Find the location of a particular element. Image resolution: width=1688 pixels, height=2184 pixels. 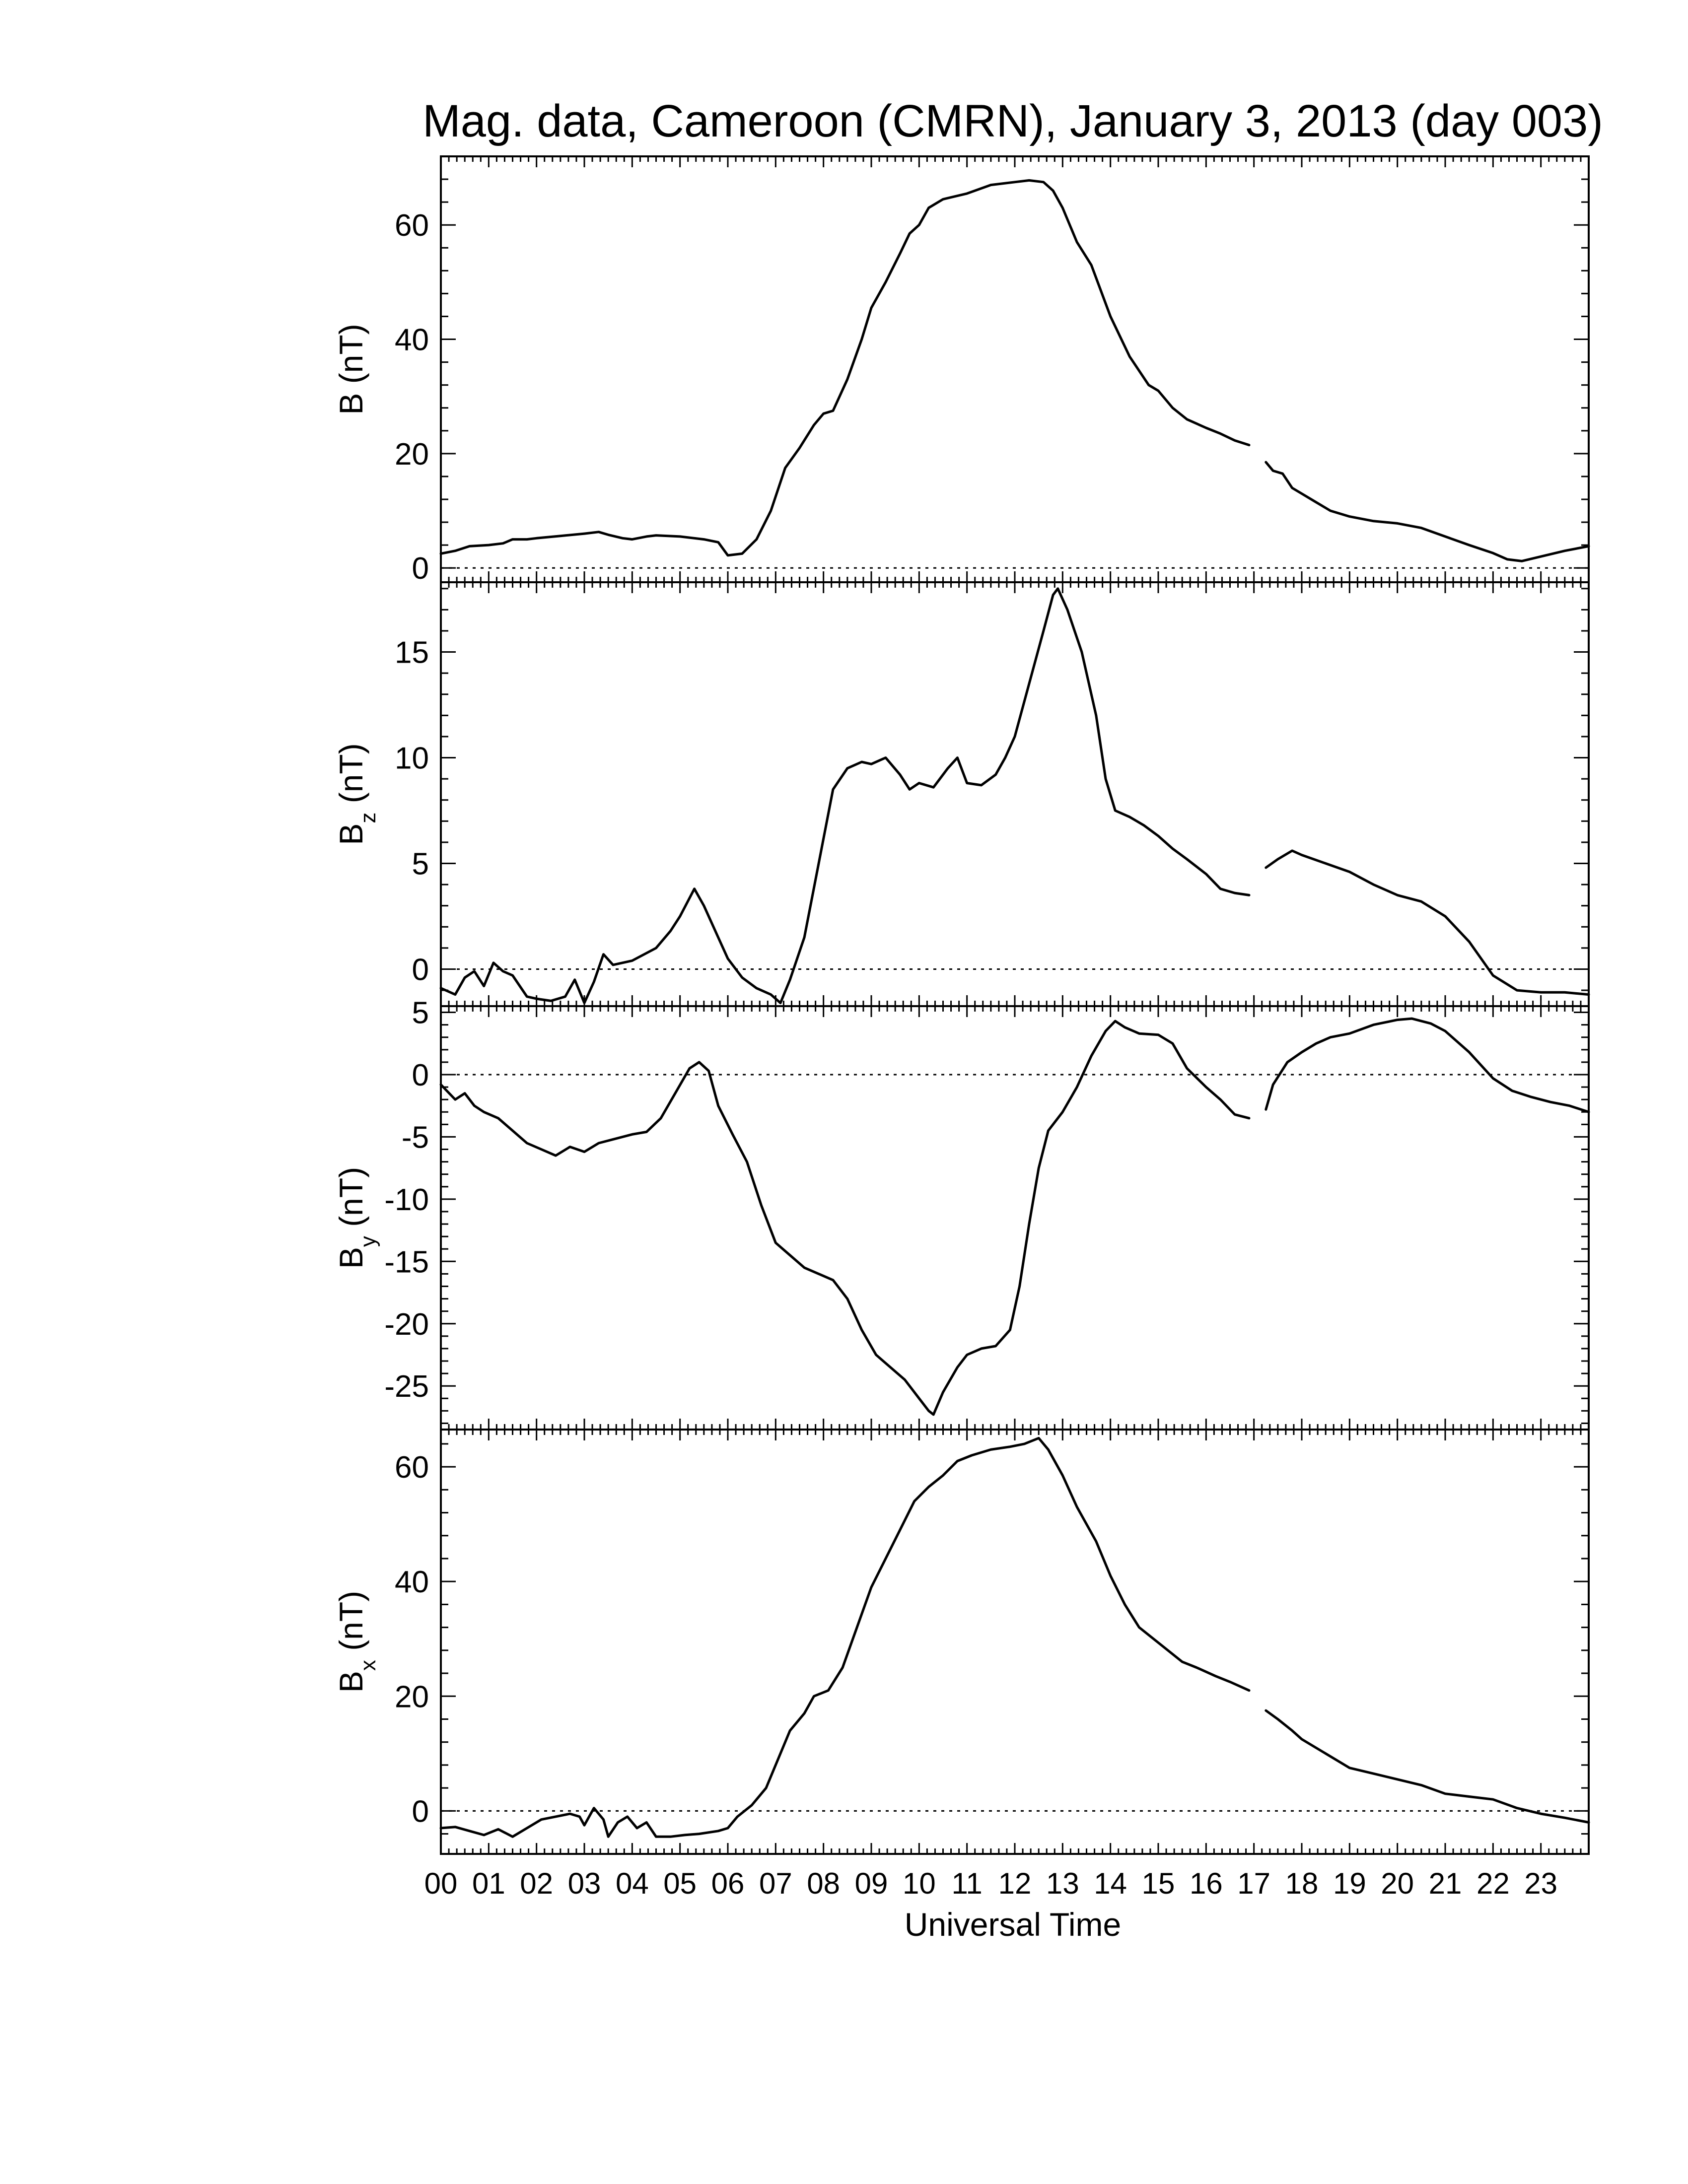

x-tick-label: 15 is located at coordinates (1158, 1883).